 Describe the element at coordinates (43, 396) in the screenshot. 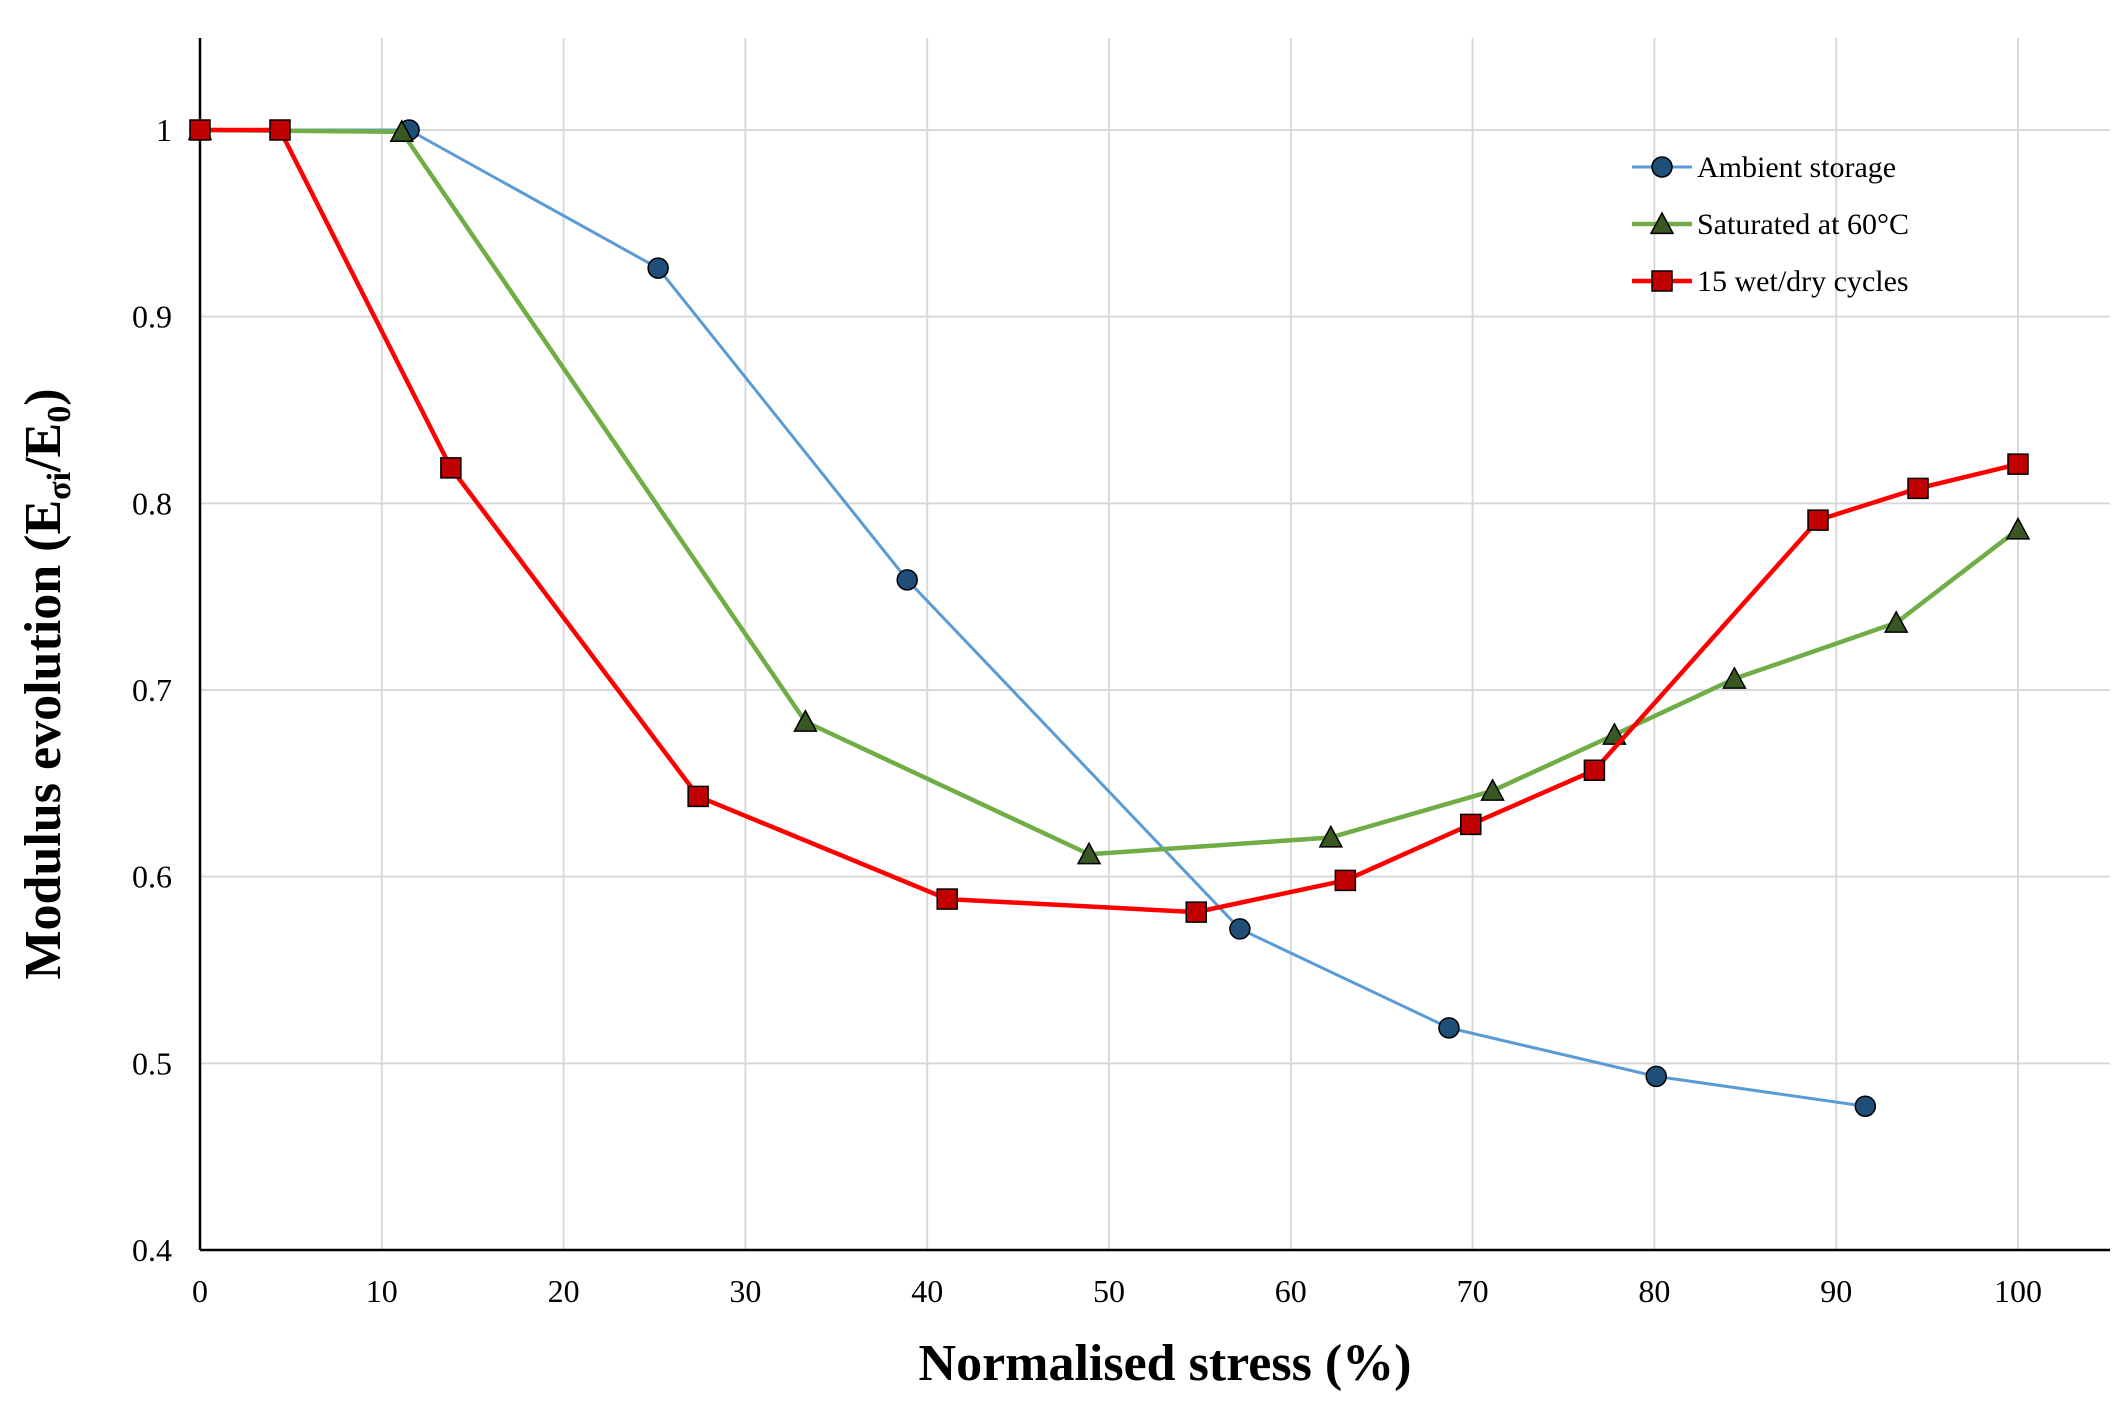

I see `y-axis-title-end: )` at that location.